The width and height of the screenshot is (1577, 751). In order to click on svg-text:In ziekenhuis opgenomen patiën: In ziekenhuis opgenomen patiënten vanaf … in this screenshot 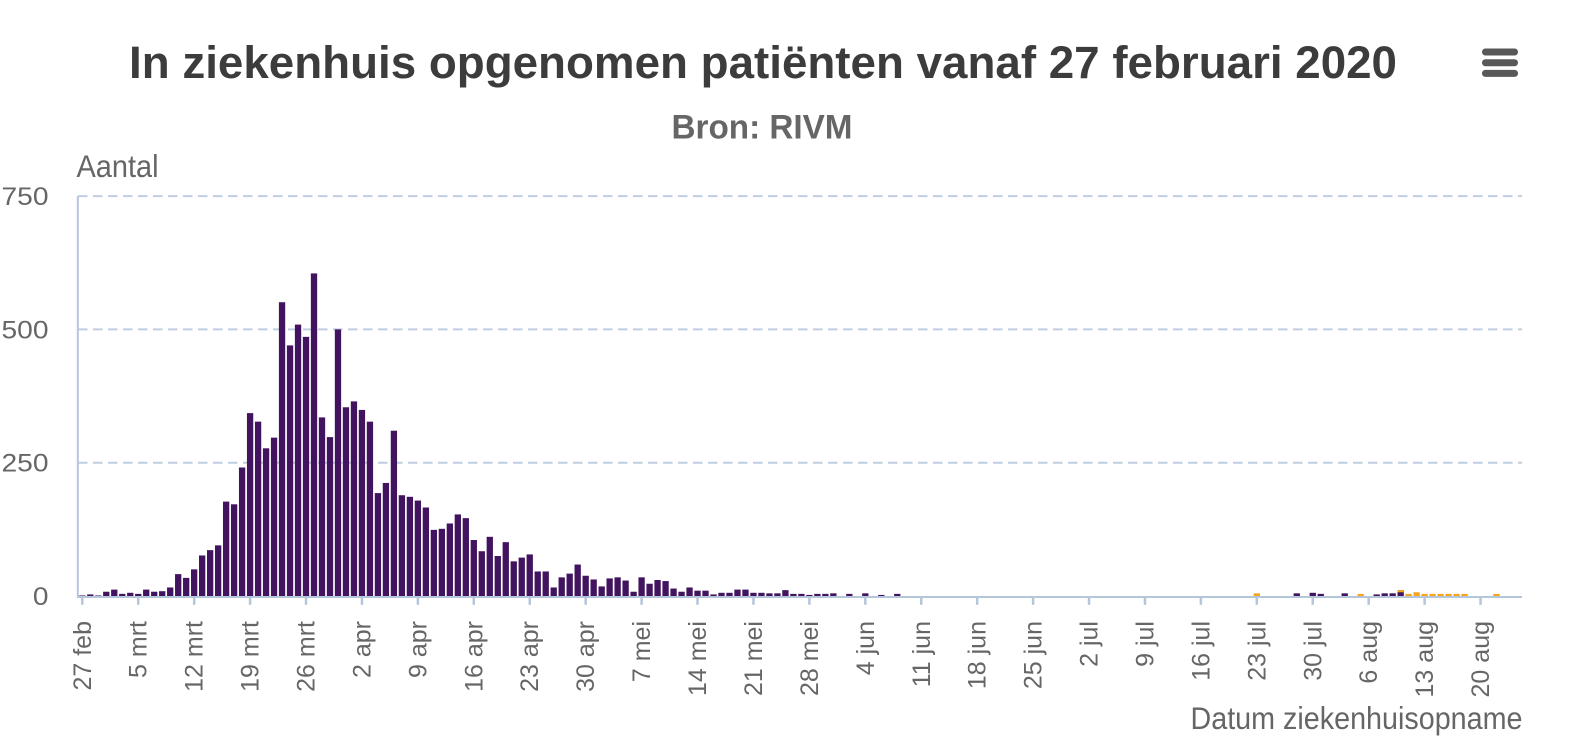, I will do `click(763, 62)`.